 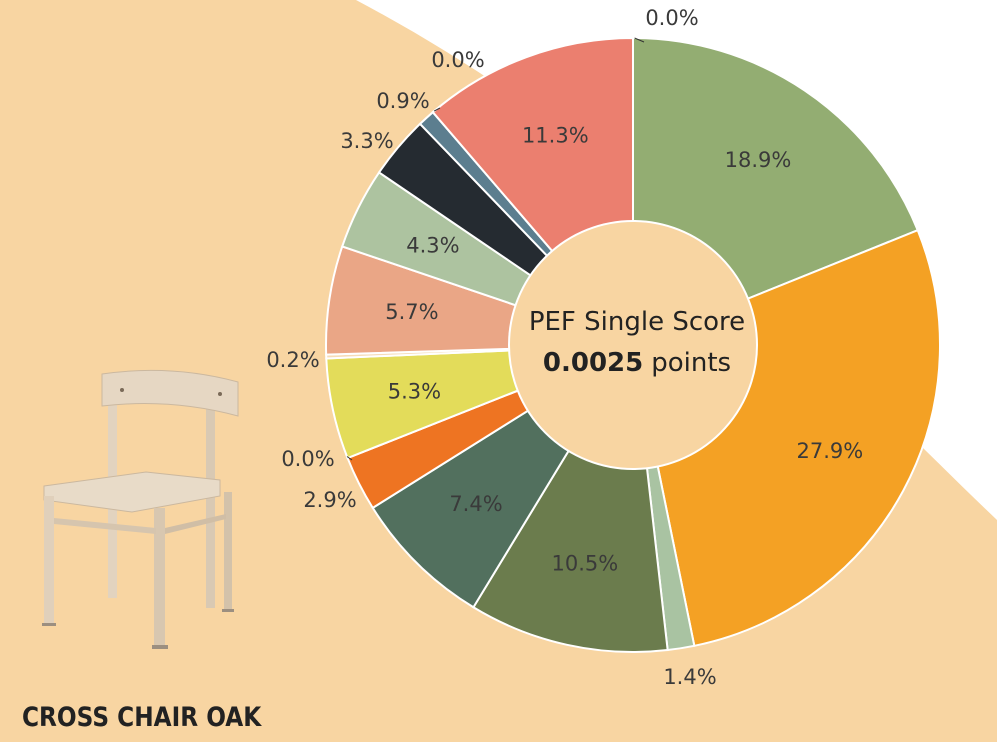 What do you see at coordinates (414, 392) in the screenshot?
I see `slice-label-8: 5.3%` at bounding box center [414, 392].